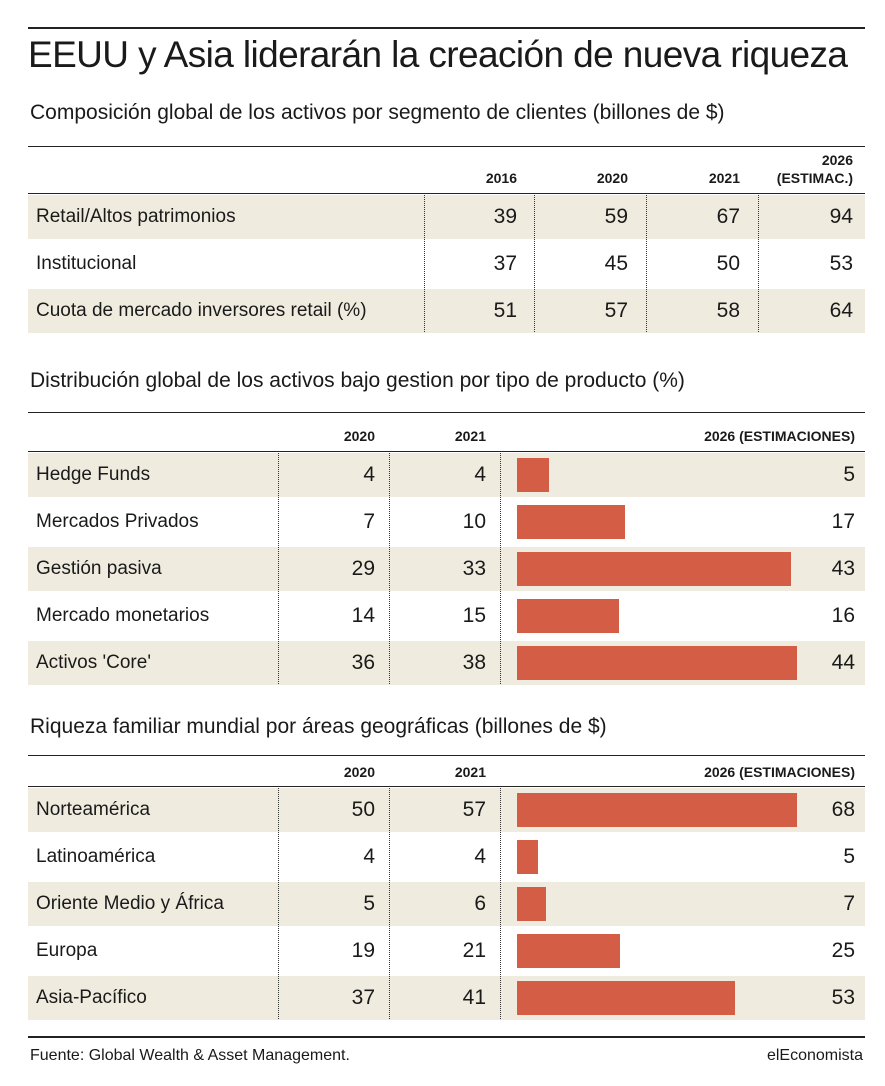 The width and height of the screenshot is (885, 1086). Describe the element at coordinates (728, 310) in the screenshot. I see `value-cell: 58` at that location.